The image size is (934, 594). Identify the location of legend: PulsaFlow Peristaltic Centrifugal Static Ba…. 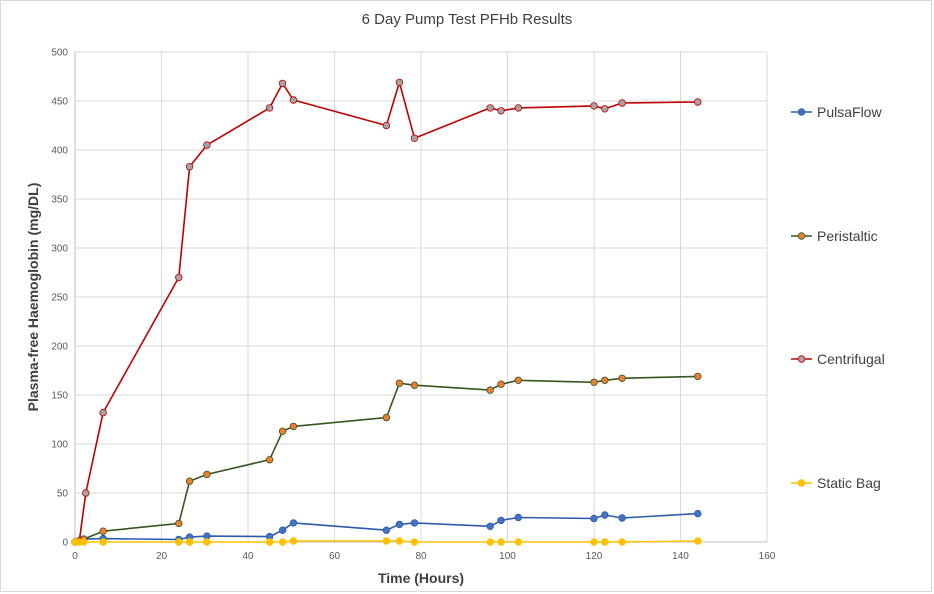
(838, 297).